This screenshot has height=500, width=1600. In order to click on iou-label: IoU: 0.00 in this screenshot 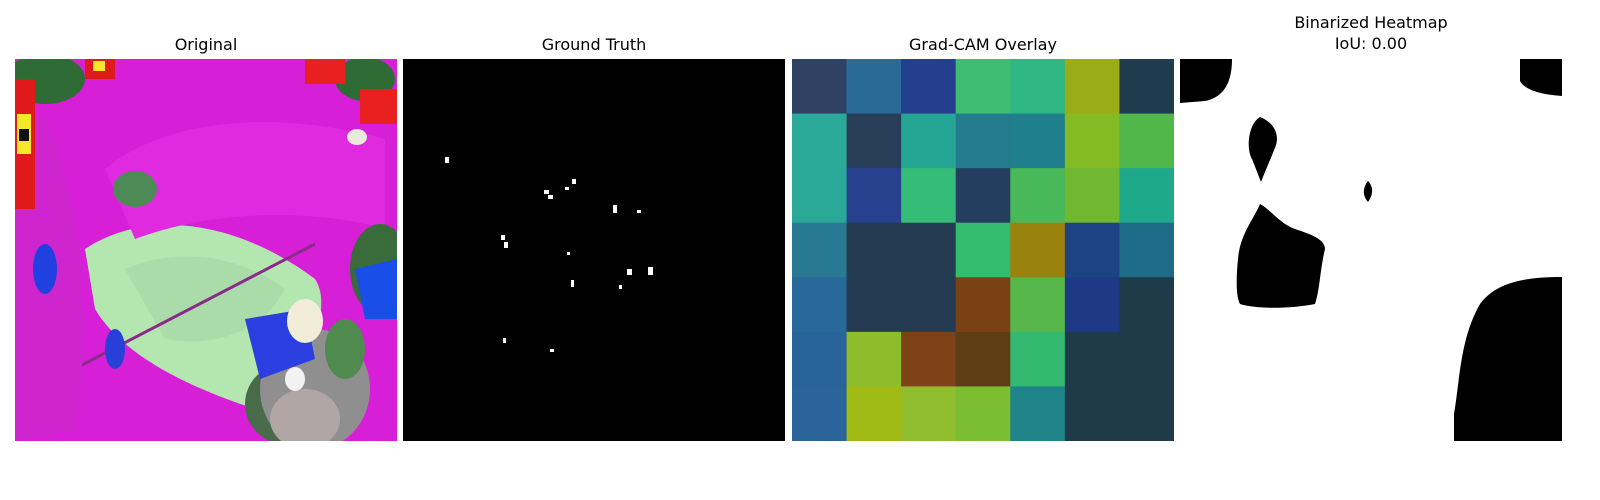, I will do `click(1371, 43)`.